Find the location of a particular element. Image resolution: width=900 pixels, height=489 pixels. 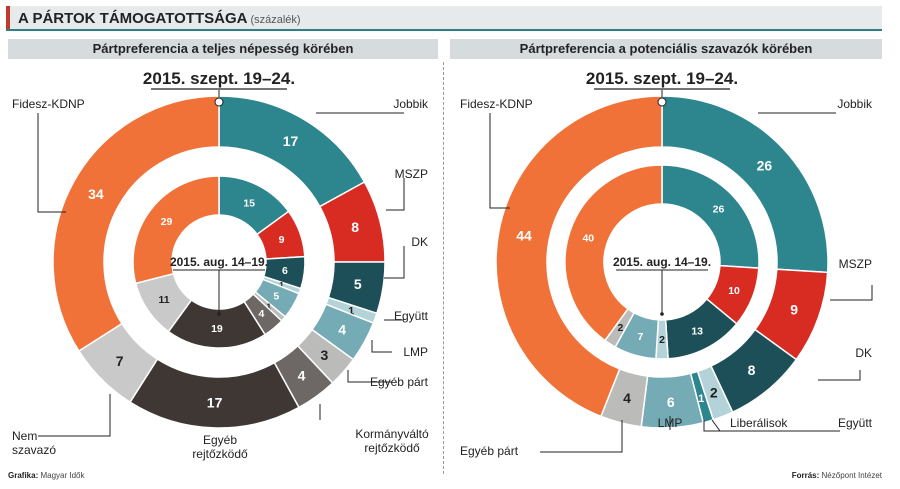

category-label-8: Kormányváltó rejtőzködő is located at coordinates (392, 441).